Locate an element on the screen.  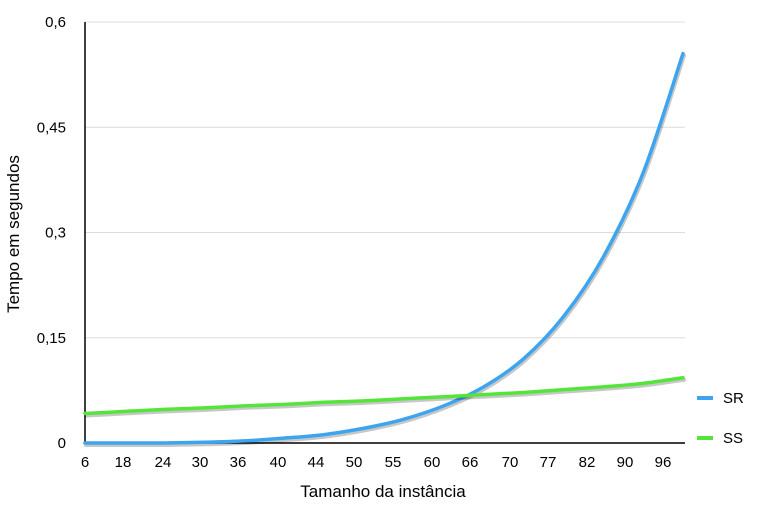
y-tick-label: 0,15 is located at coordinates (51, 338).